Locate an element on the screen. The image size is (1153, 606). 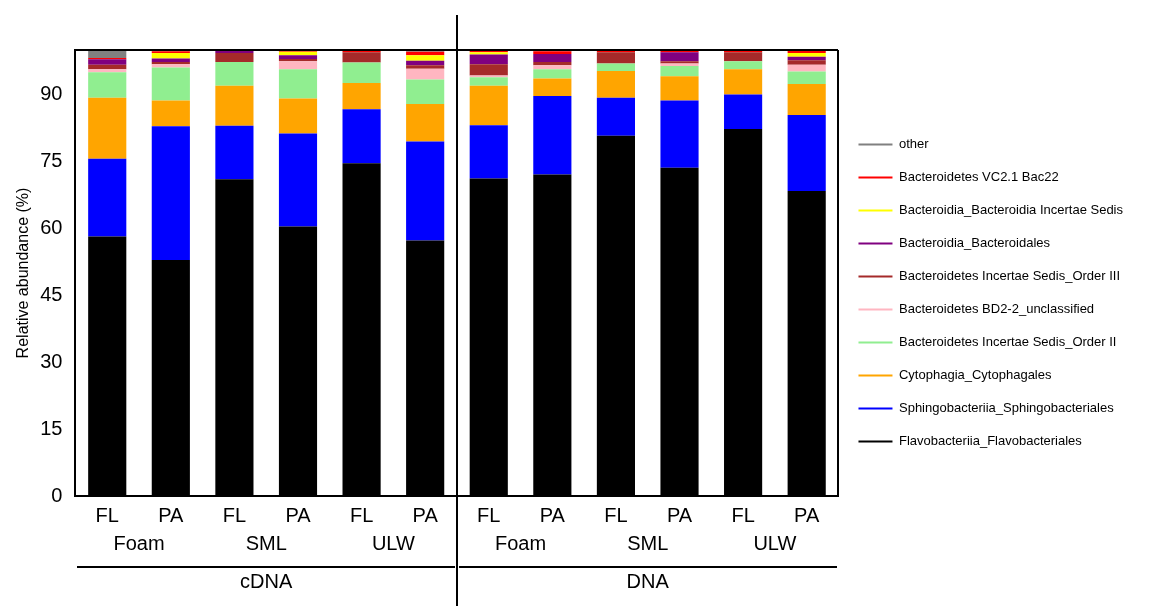
y-tick-label: 90 is located at coordinates (51, 93).